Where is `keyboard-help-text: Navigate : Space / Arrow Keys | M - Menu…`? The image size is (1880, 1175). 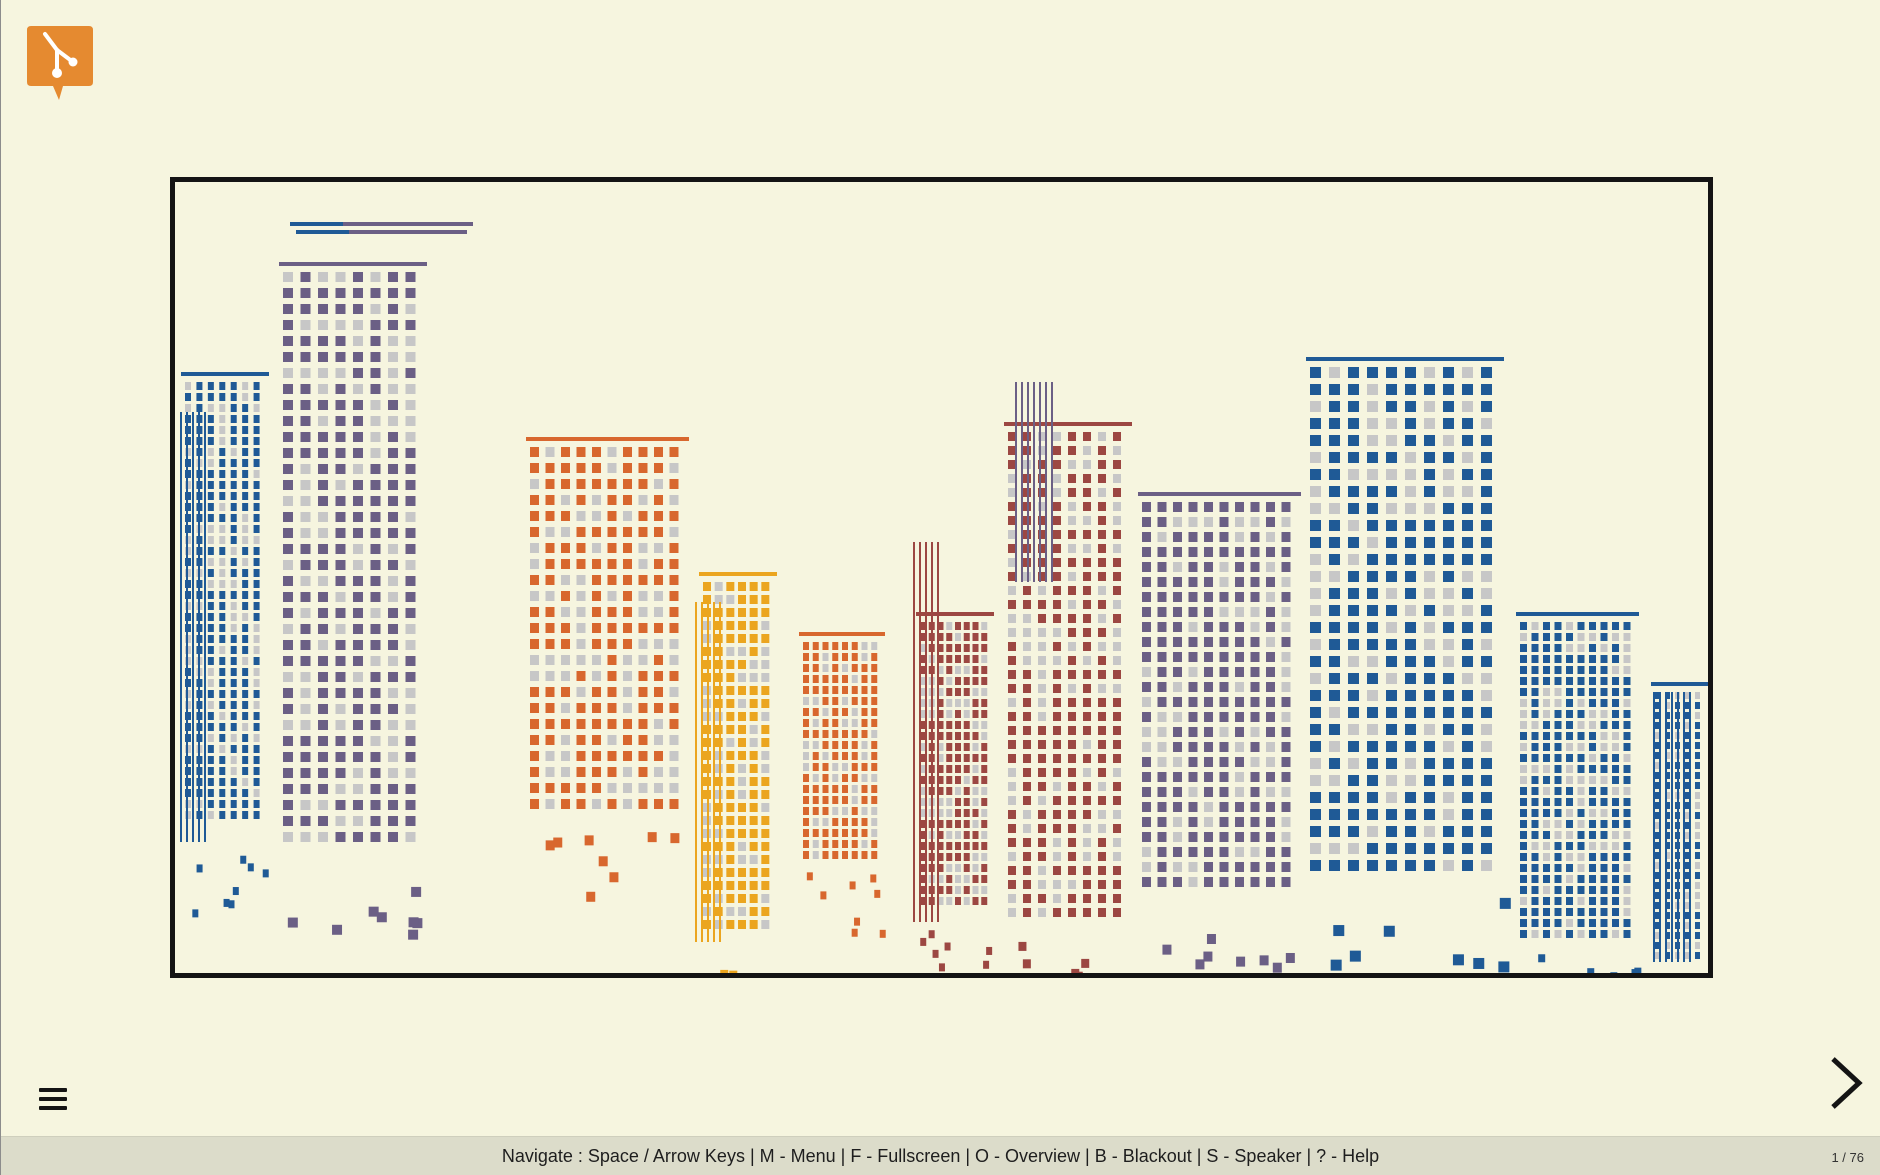
keyboard-help-text: Navigate : Space / Arrow Keys | M - Menu… is located at coordinates (940, 1155).